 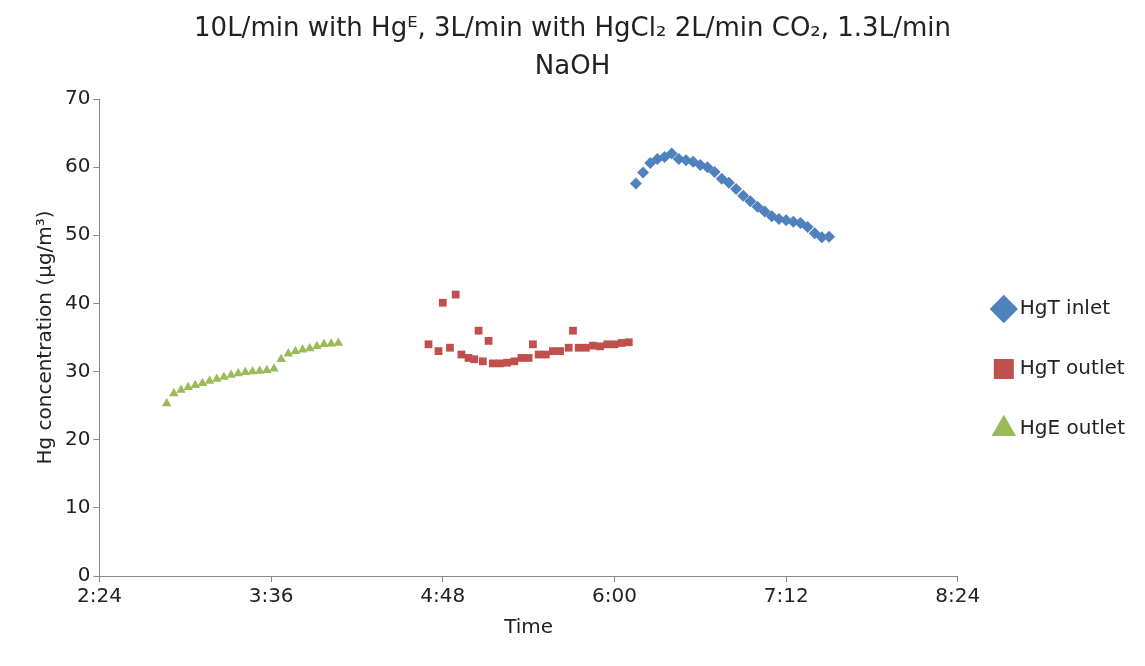 What do you see at coordinates (1072, 367) in the screenshot?
I see `legend-label: HgT outlet` at bounding box center [1072, 367].